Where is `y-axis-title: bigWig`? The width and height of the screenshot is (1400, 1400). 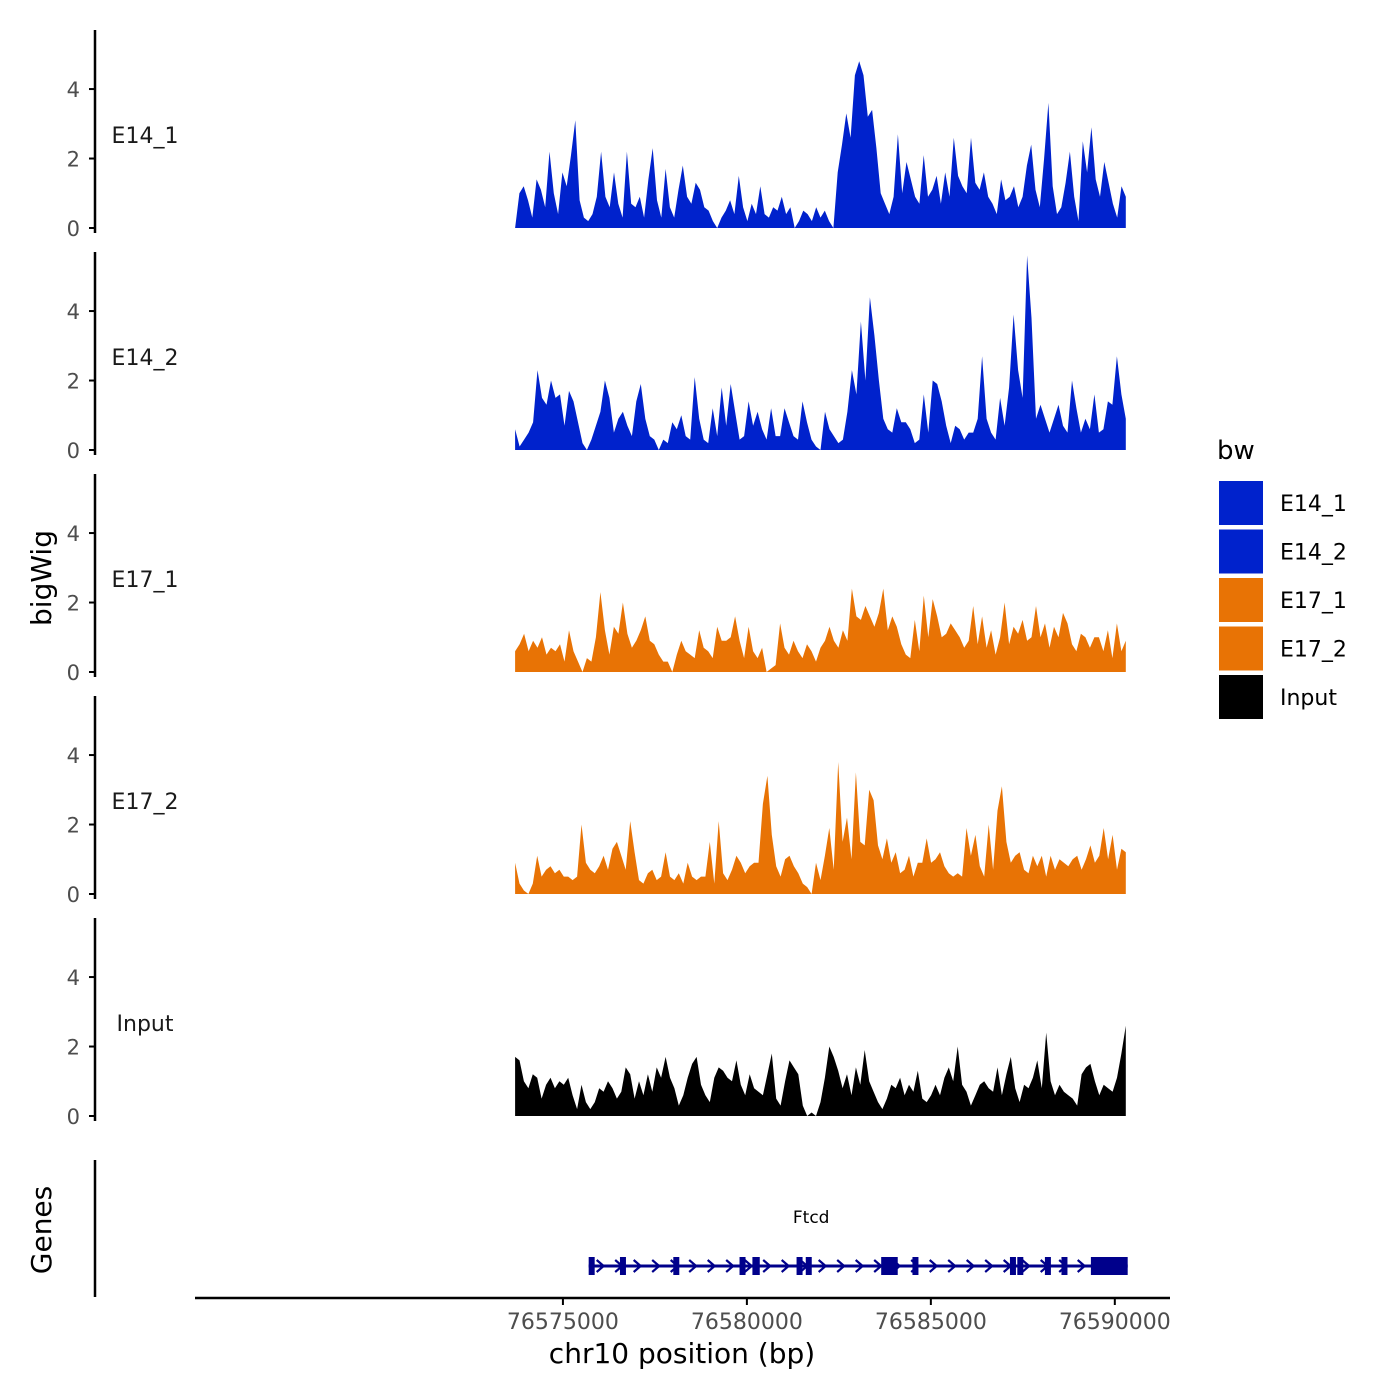
y-axis-title: bigWig is located at coordinates (41, 578).